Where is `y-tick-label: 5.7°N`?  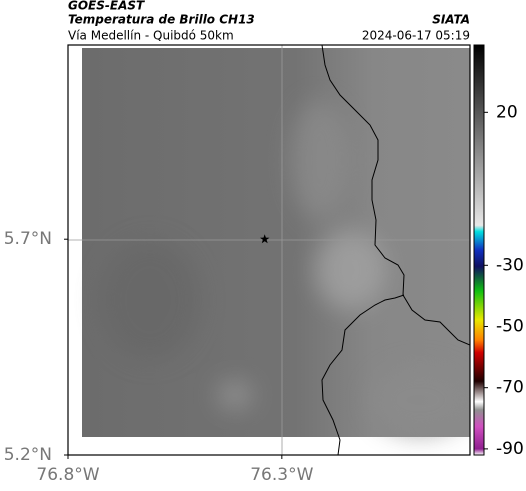 y-tick-label: 5.7°N is located at coordinates (28, 239).